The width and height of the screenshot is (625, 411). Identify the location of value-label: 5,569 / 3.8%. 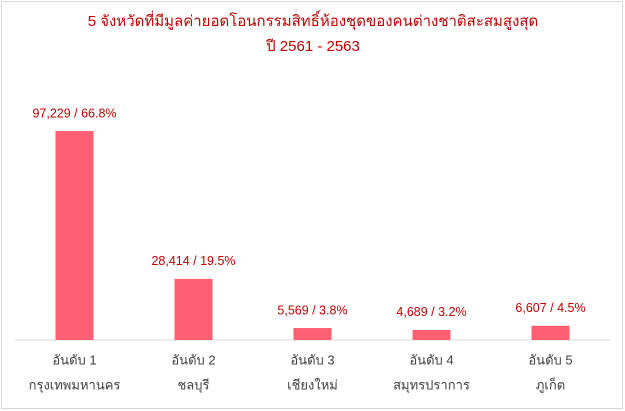
(312, 310).